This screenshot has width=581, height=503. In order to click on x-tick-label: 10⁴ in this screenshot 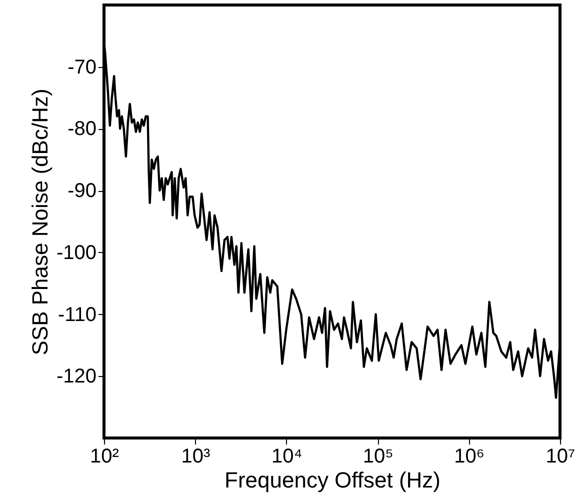, I will do `click(286, 457)`.